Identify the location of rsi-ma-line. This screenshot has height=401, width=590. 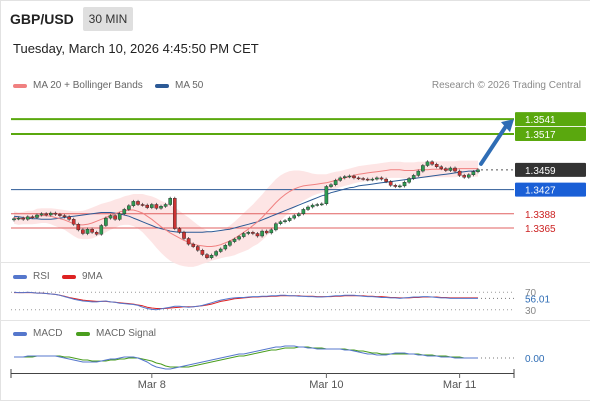
(246, 300).